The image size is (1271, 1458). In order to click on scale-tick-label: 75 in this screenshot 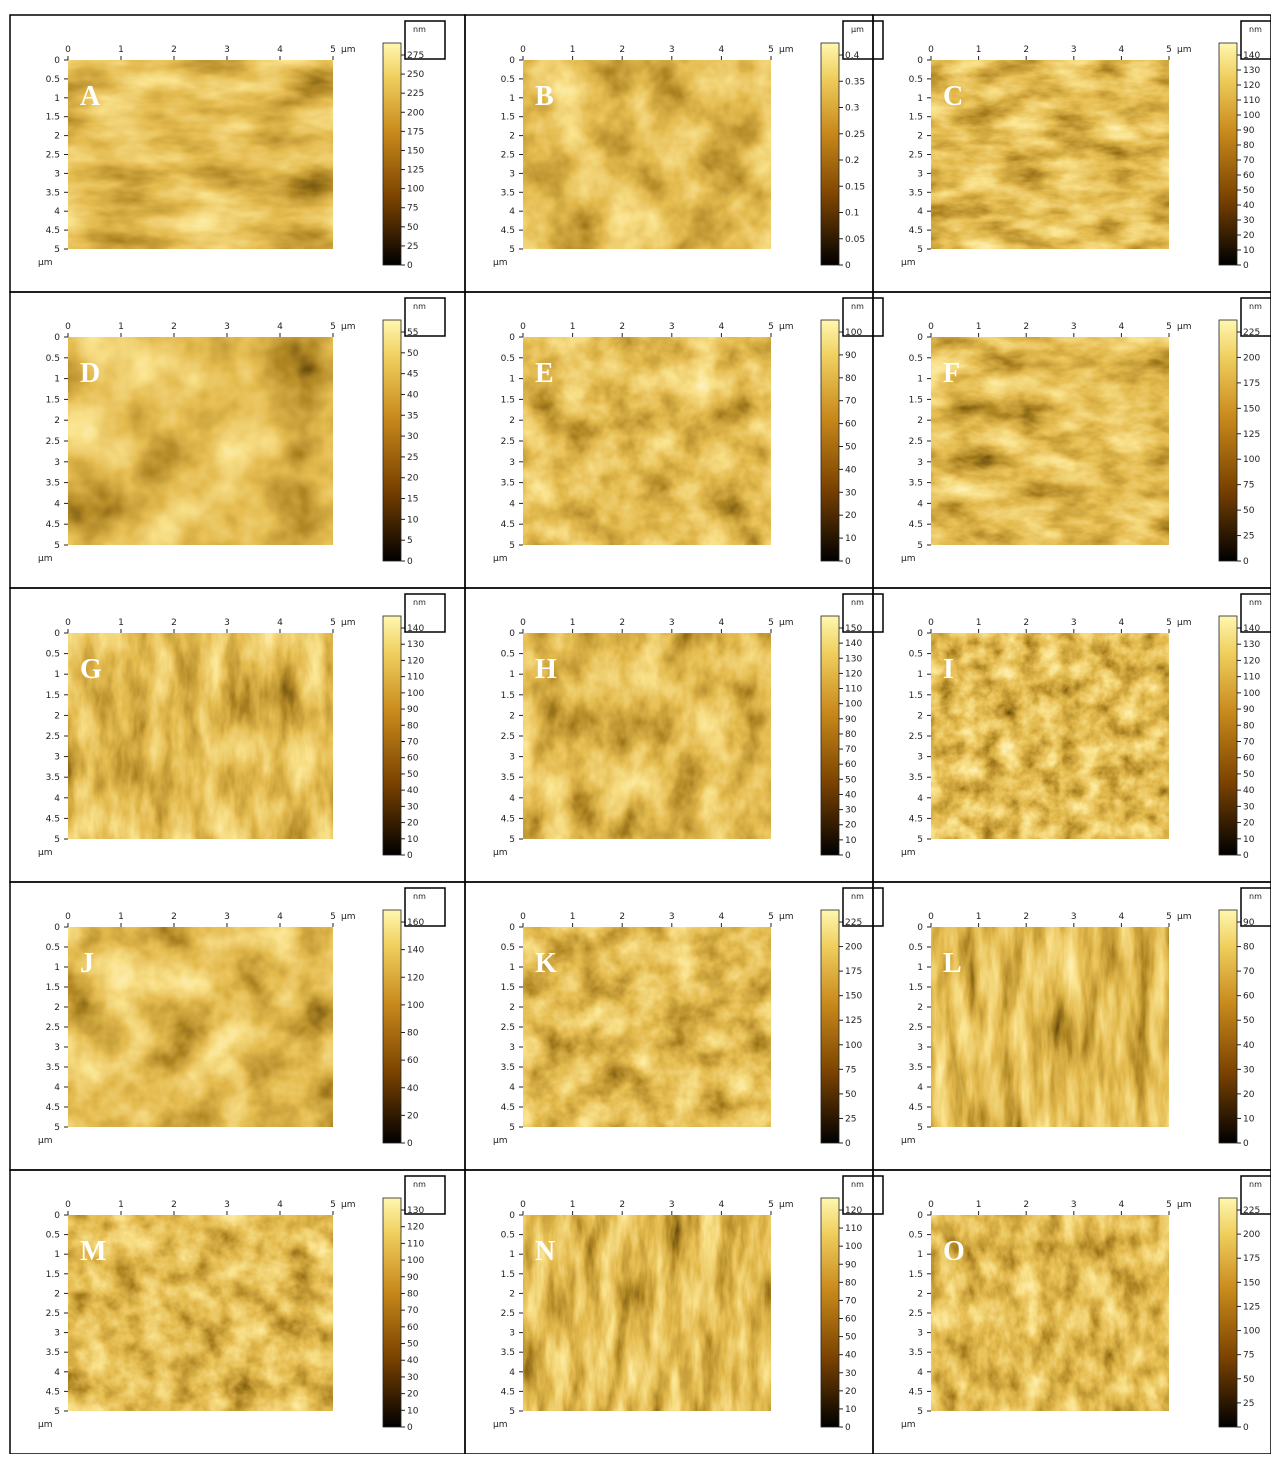, I will do `click(1248, 1356)`.